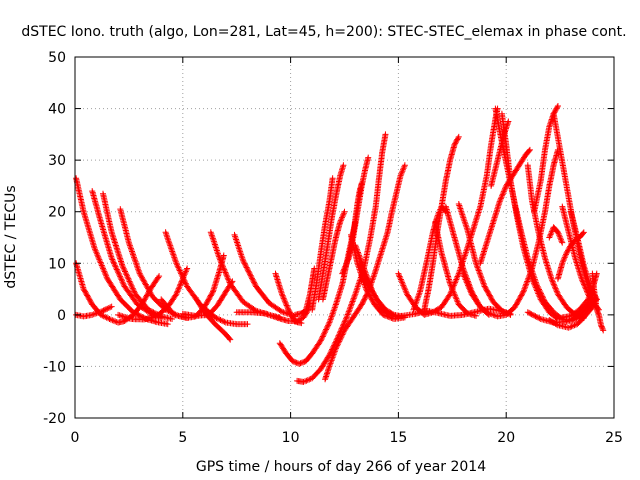 This screenshot has width=640, height=480. What do you see at coordinates (57, 264) in the screenshot?
I see `y-tick-label: 10` at bounding box center [57, 264].